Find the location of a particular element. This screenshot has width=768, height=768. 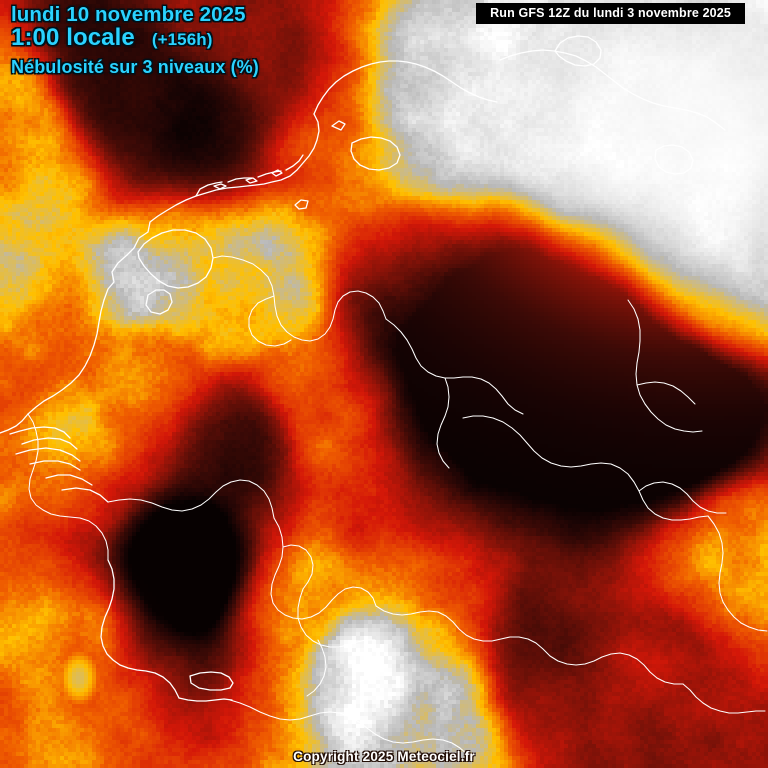

forecast-hour-row: 1:00 locale (+156h) is located at coordinates (135, 38).